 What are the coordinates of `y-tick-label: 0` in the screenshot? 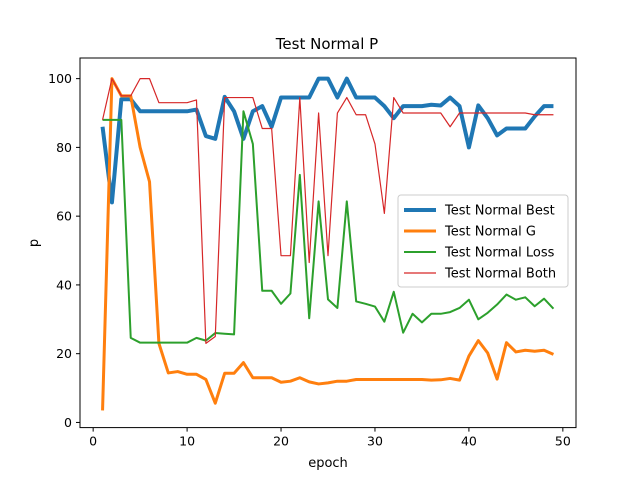 It's located at (68, 422).